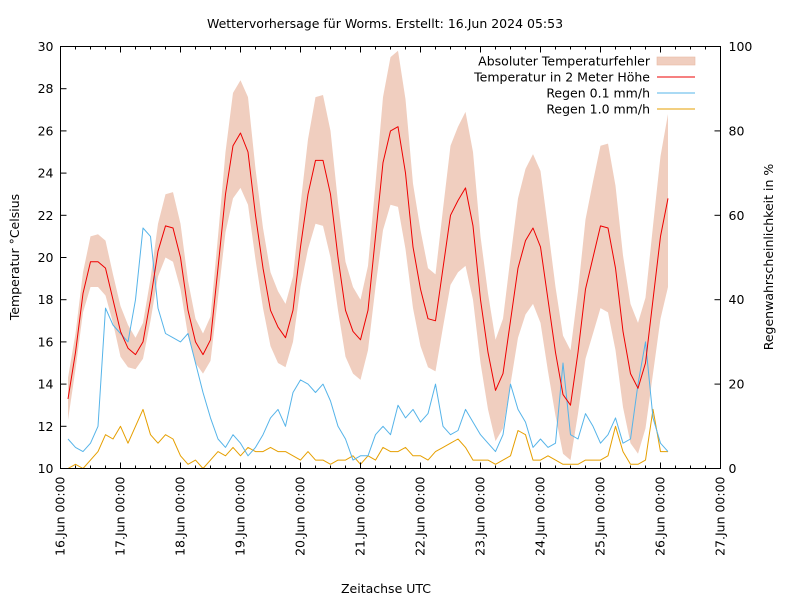 This screenshot has width=800, height=600. I want to click on x-tick-label: 26.Jun 00:00, so click(660, 515).